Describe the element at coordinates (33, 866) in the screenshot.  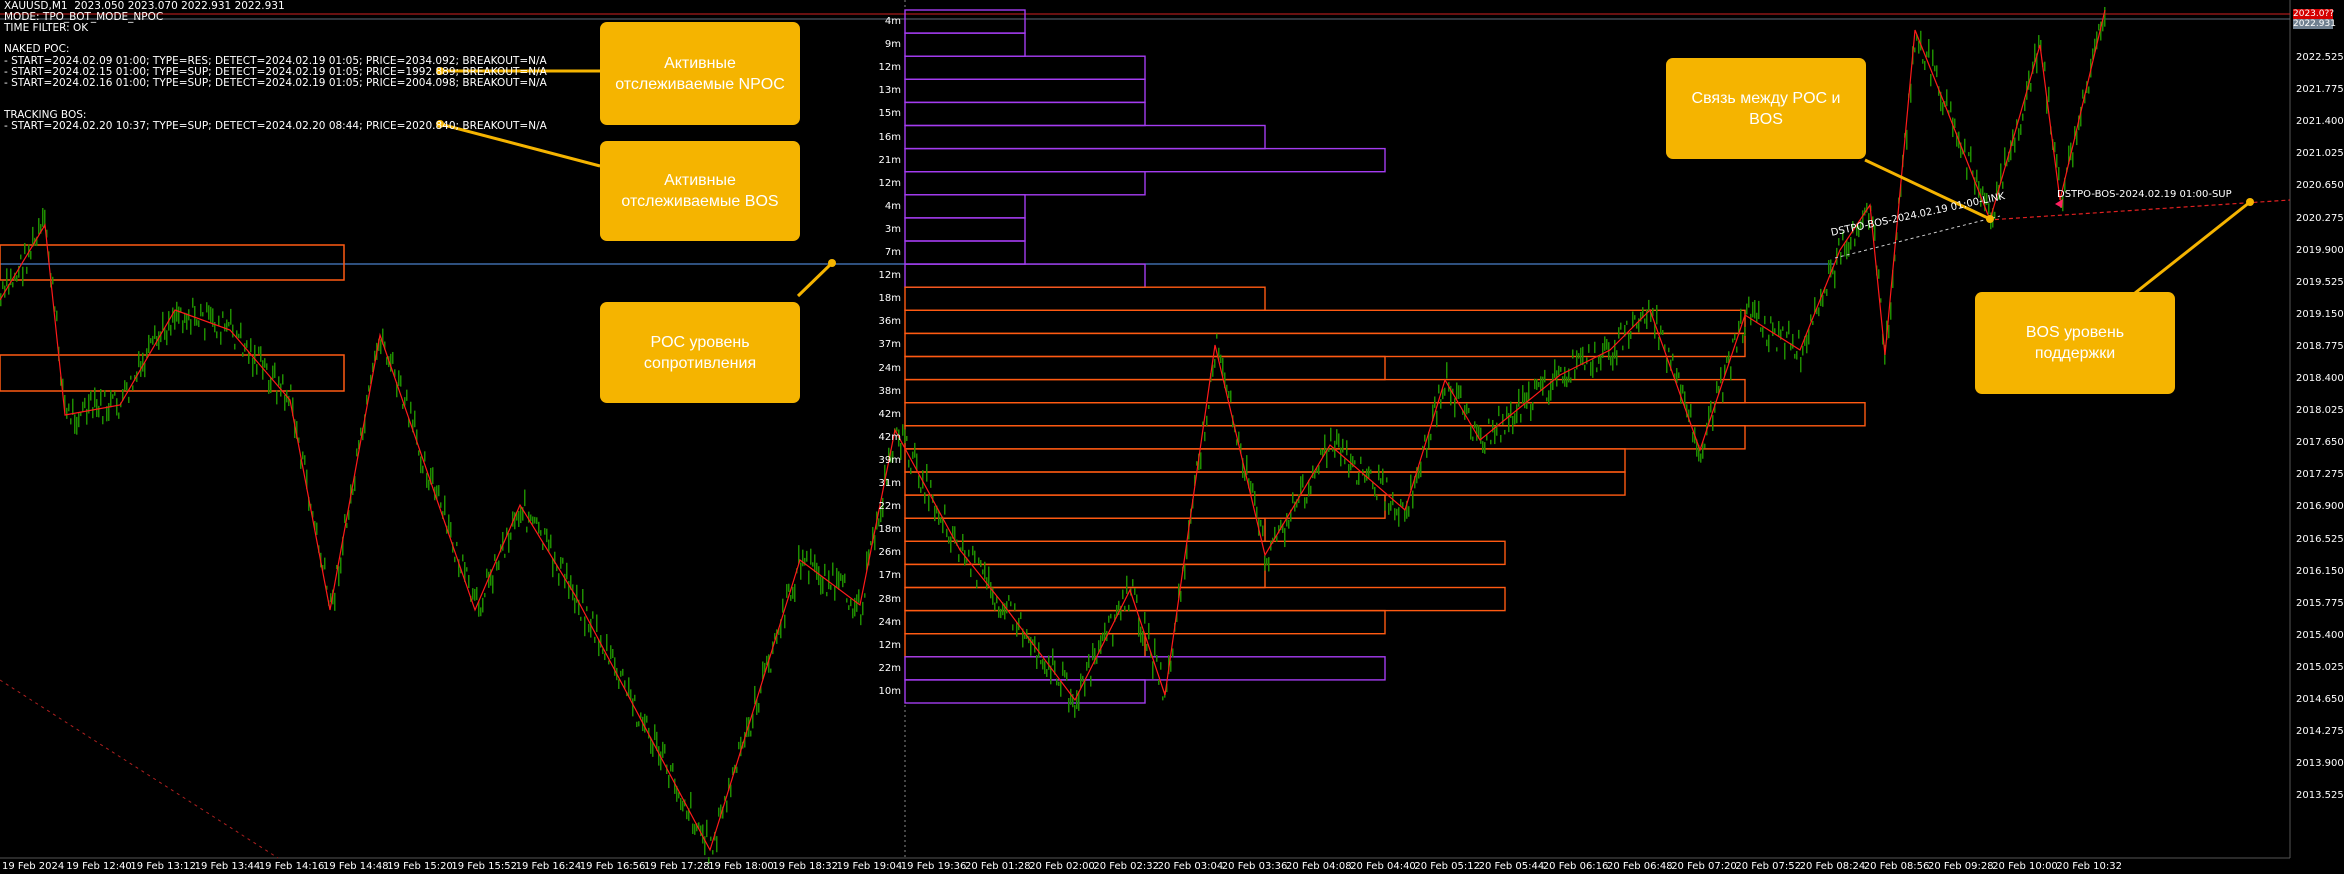
I see `x-tick-label: 19 Feb 2024` at that location.